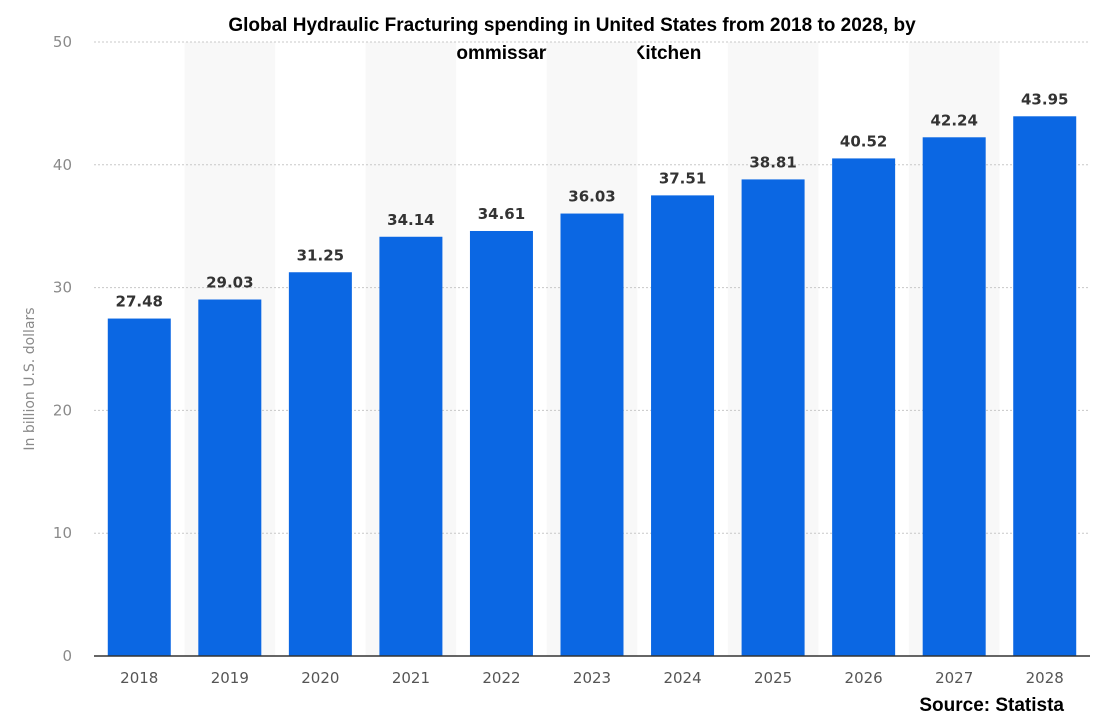 The width and height of the screenshot is (1104, 722). What do you see at coordinates (320, 255) in the screenshot?
I see `data-label: 31.25` at bounding box center [320, 255].